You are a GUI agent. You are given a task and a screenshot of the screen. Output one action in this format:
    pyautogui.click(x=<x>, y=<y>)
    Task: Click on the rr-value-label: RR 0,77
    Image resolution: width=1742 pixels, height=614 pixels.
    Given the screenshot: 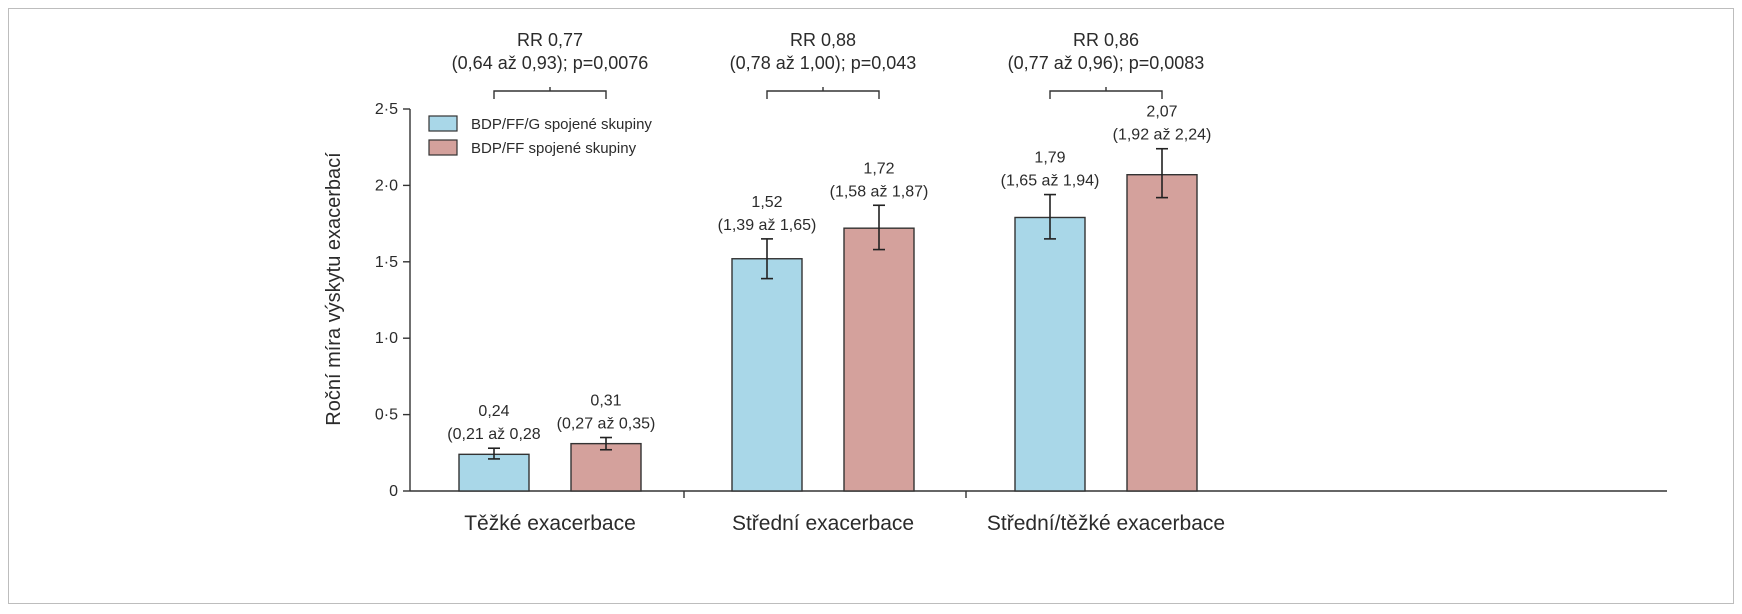 What is the action you would take?
    pyautogui.click(x=550, y=40)
    